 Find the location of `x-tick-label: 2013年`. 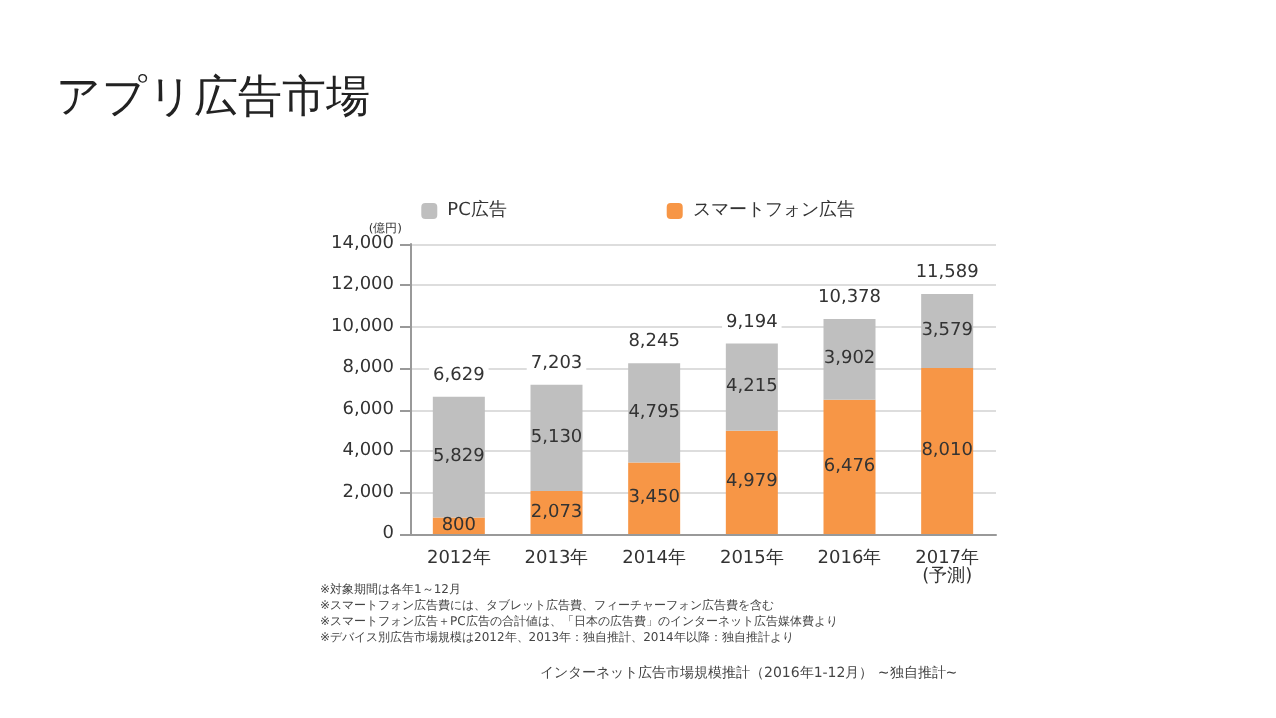

x-tick-label: 2013年 is located at coordinates (556, 558).